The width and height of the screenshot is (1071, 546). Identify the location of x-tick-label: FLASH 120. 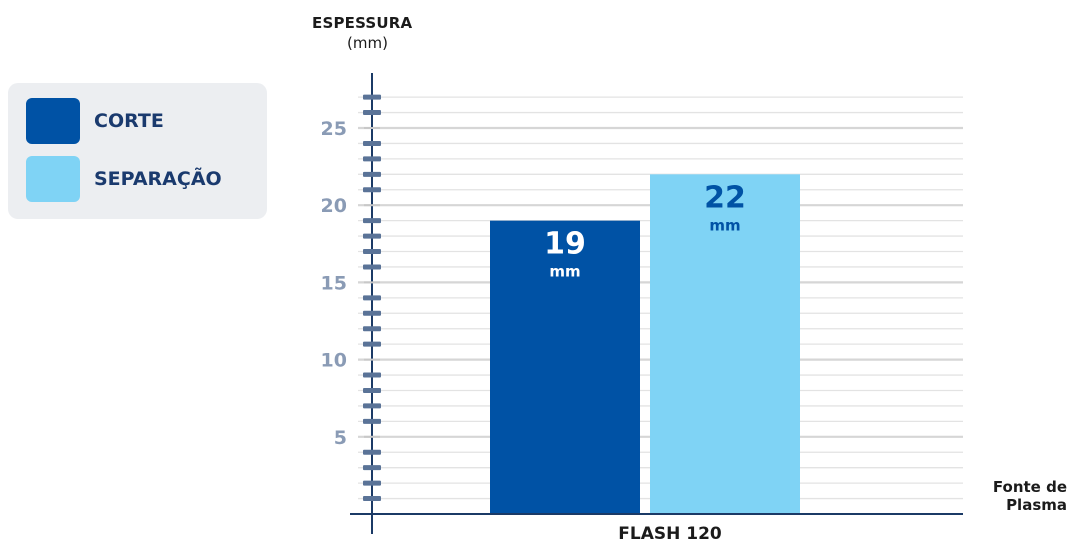
(670, 534).